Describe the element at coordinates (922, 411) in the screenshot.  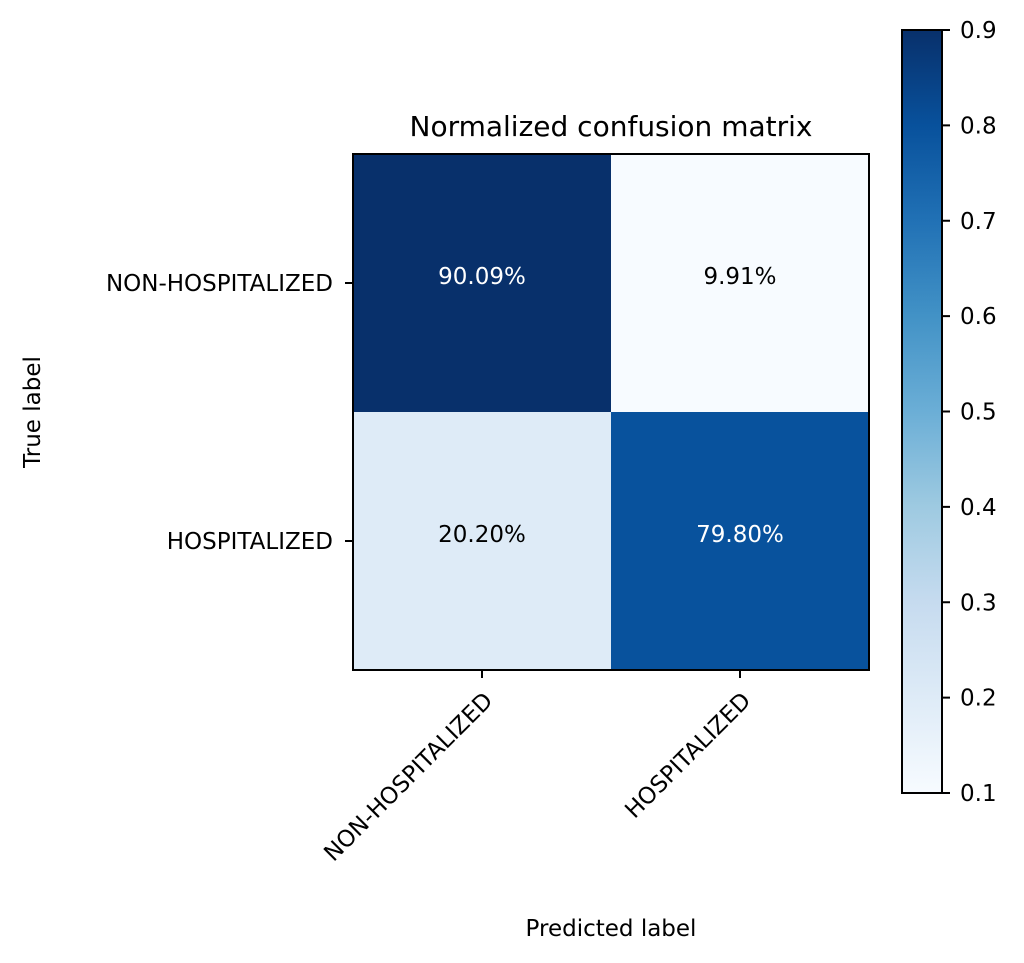
I see `colorbar` at that location.